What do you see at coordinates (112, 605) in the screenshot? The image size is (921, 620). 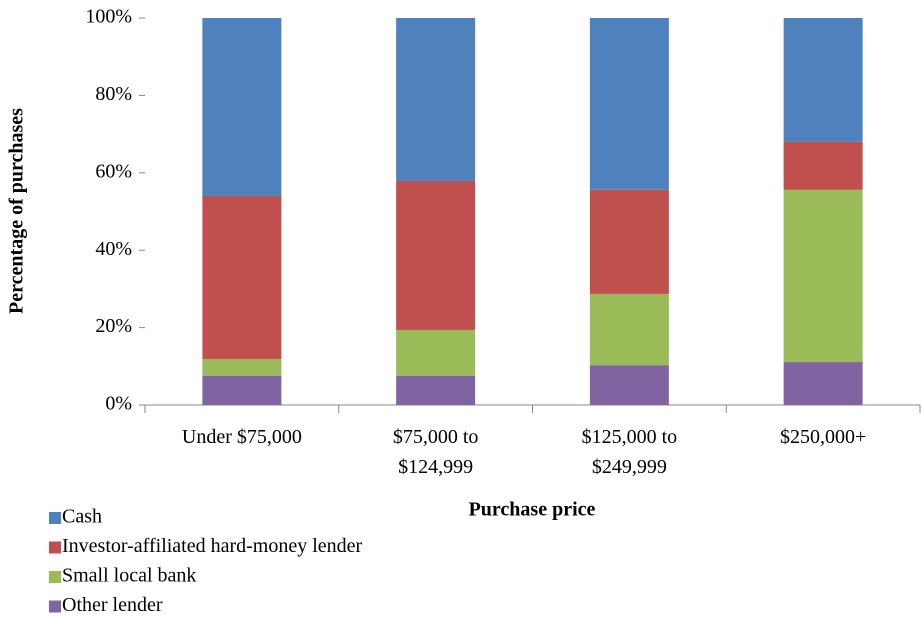 I see `legend-label: Other lender` at bounding box center [112, 605].